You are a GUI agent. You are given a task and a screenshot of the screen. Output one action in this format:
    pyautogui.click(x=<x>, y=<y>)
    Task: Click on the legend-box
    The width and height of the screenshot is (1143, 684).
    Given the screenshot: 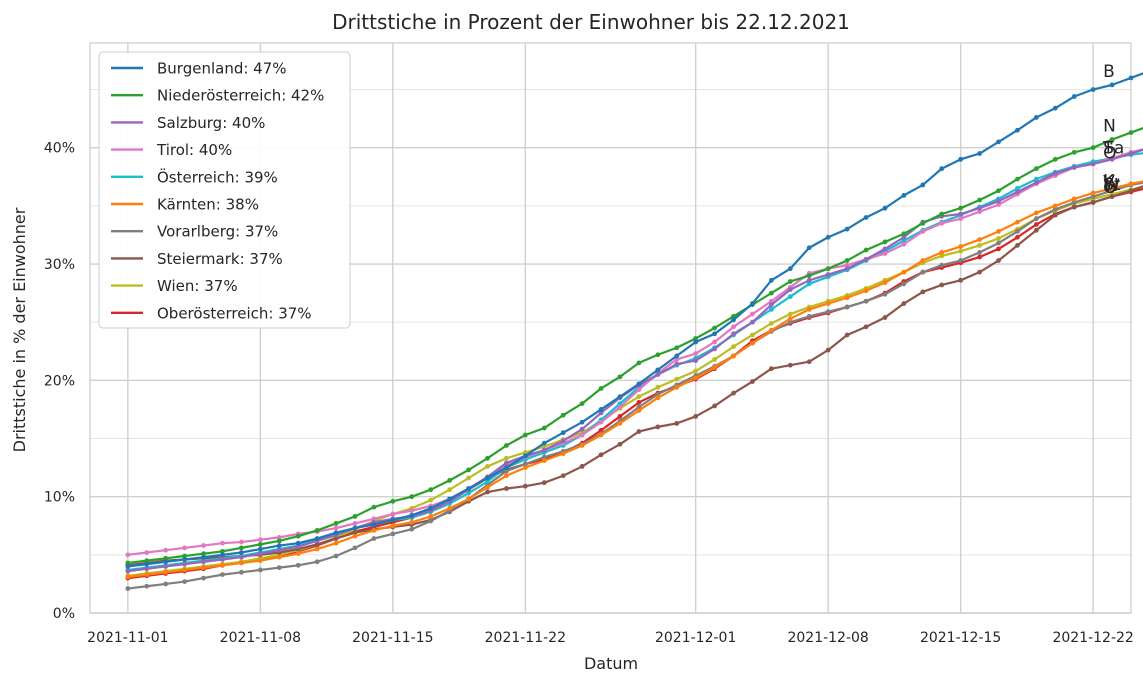 What is the action you would take?
    pyautogui.click(x=224, y=190)
    